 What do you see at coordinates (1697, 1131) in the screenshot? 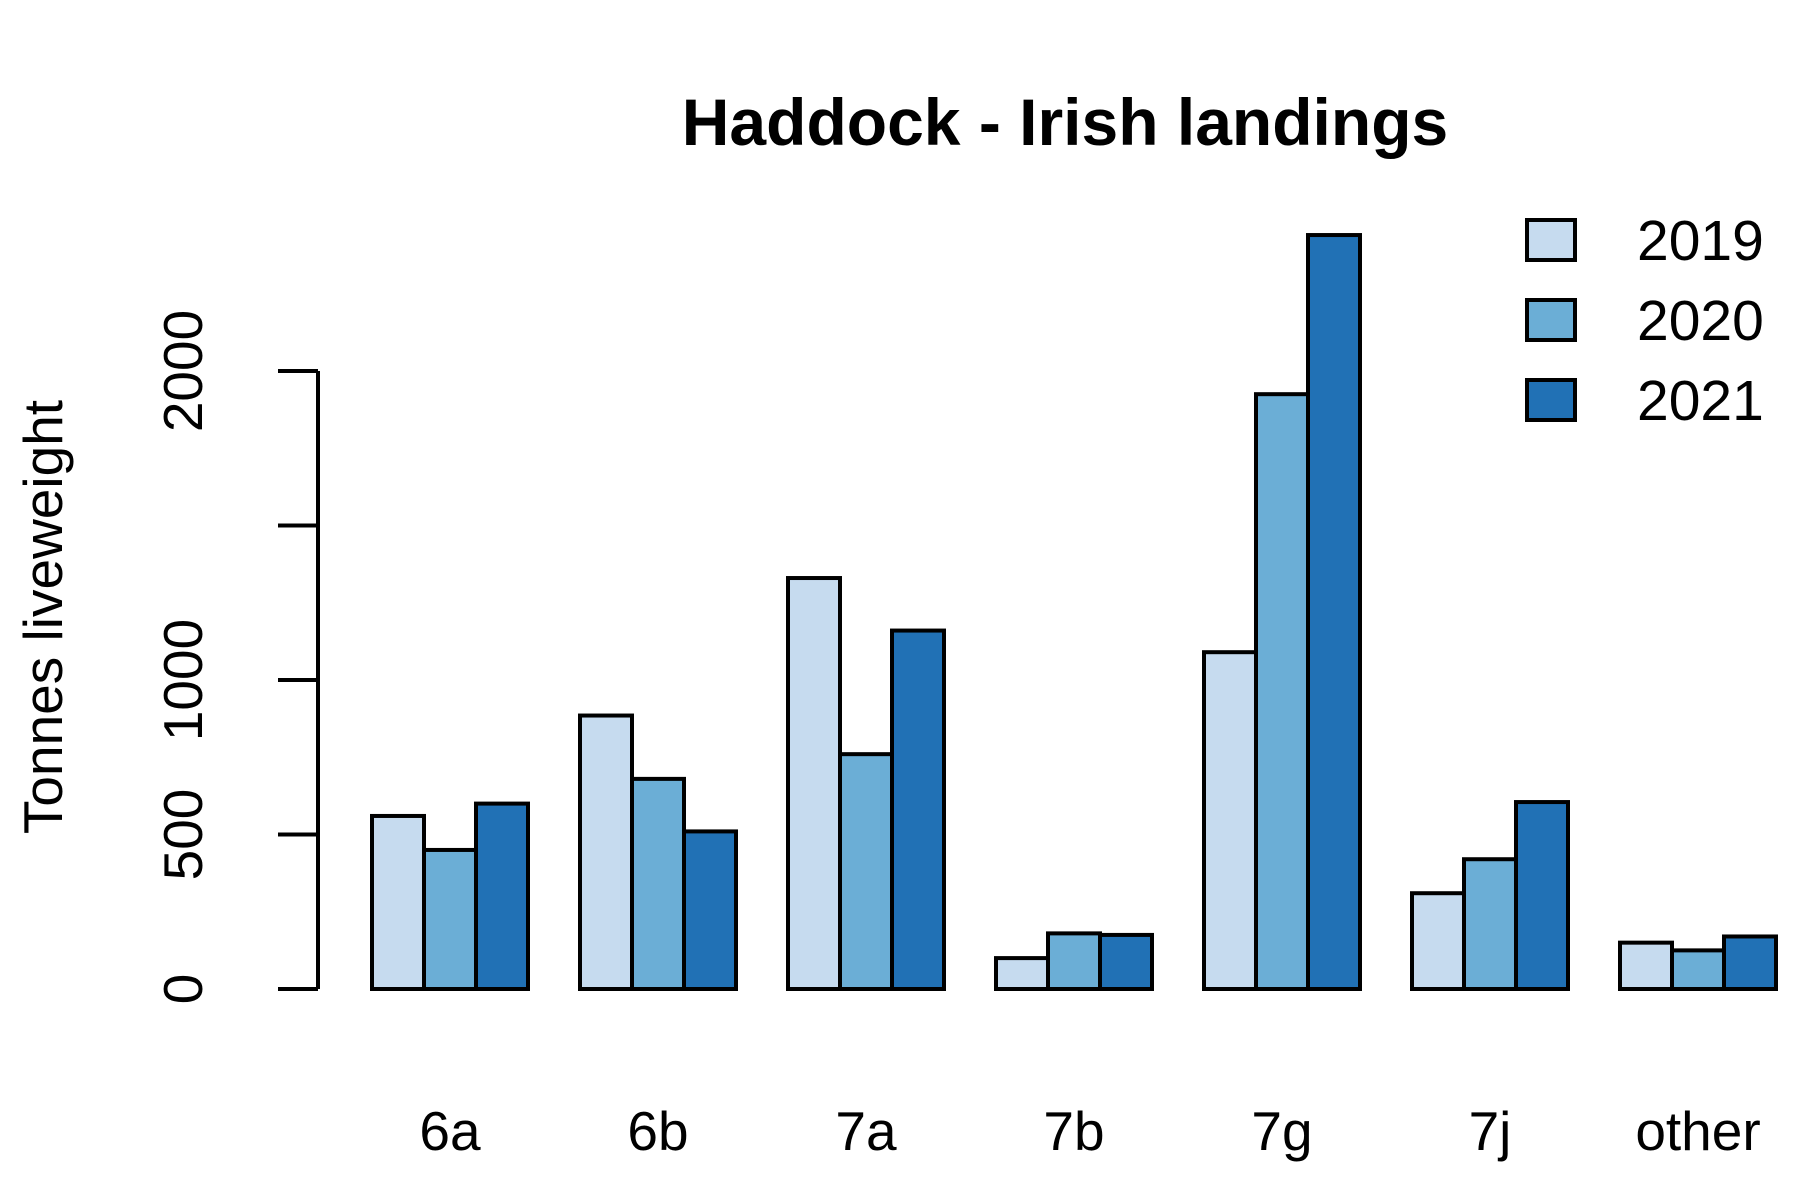
I see `x-tick-label: other` at bounding box center [1697, 1131].